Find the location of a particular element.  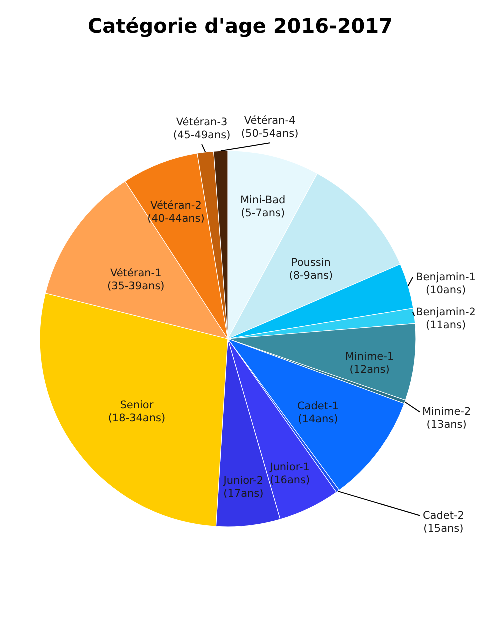

slice-label: Mini-Bad (5-7ans) is located at coordinates (263, 207).